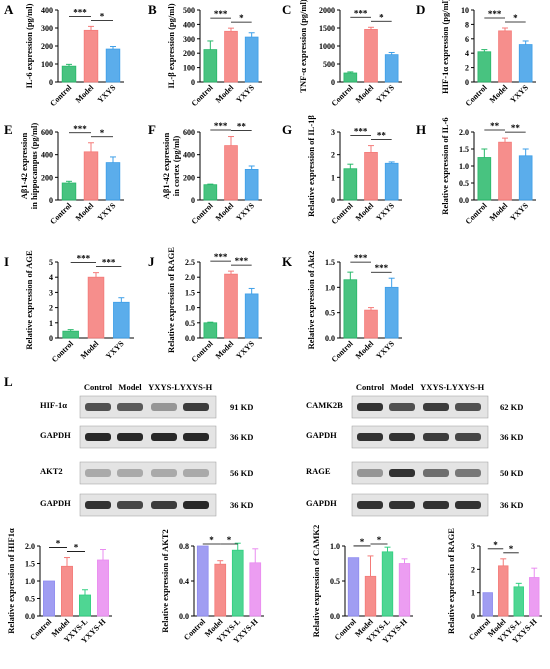 This screenshot has width=550, height=669. What do you see at coordinates (511, 407) in the screenshot?
I see `band-size-label: 62 KD` at bounding box center [511, 407].